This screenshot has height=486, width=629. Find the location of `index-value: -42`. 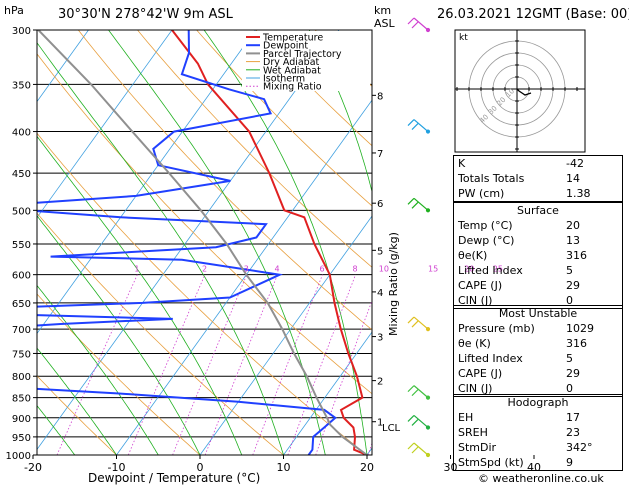

index-value: -42 is located at coordinates (575, 163).